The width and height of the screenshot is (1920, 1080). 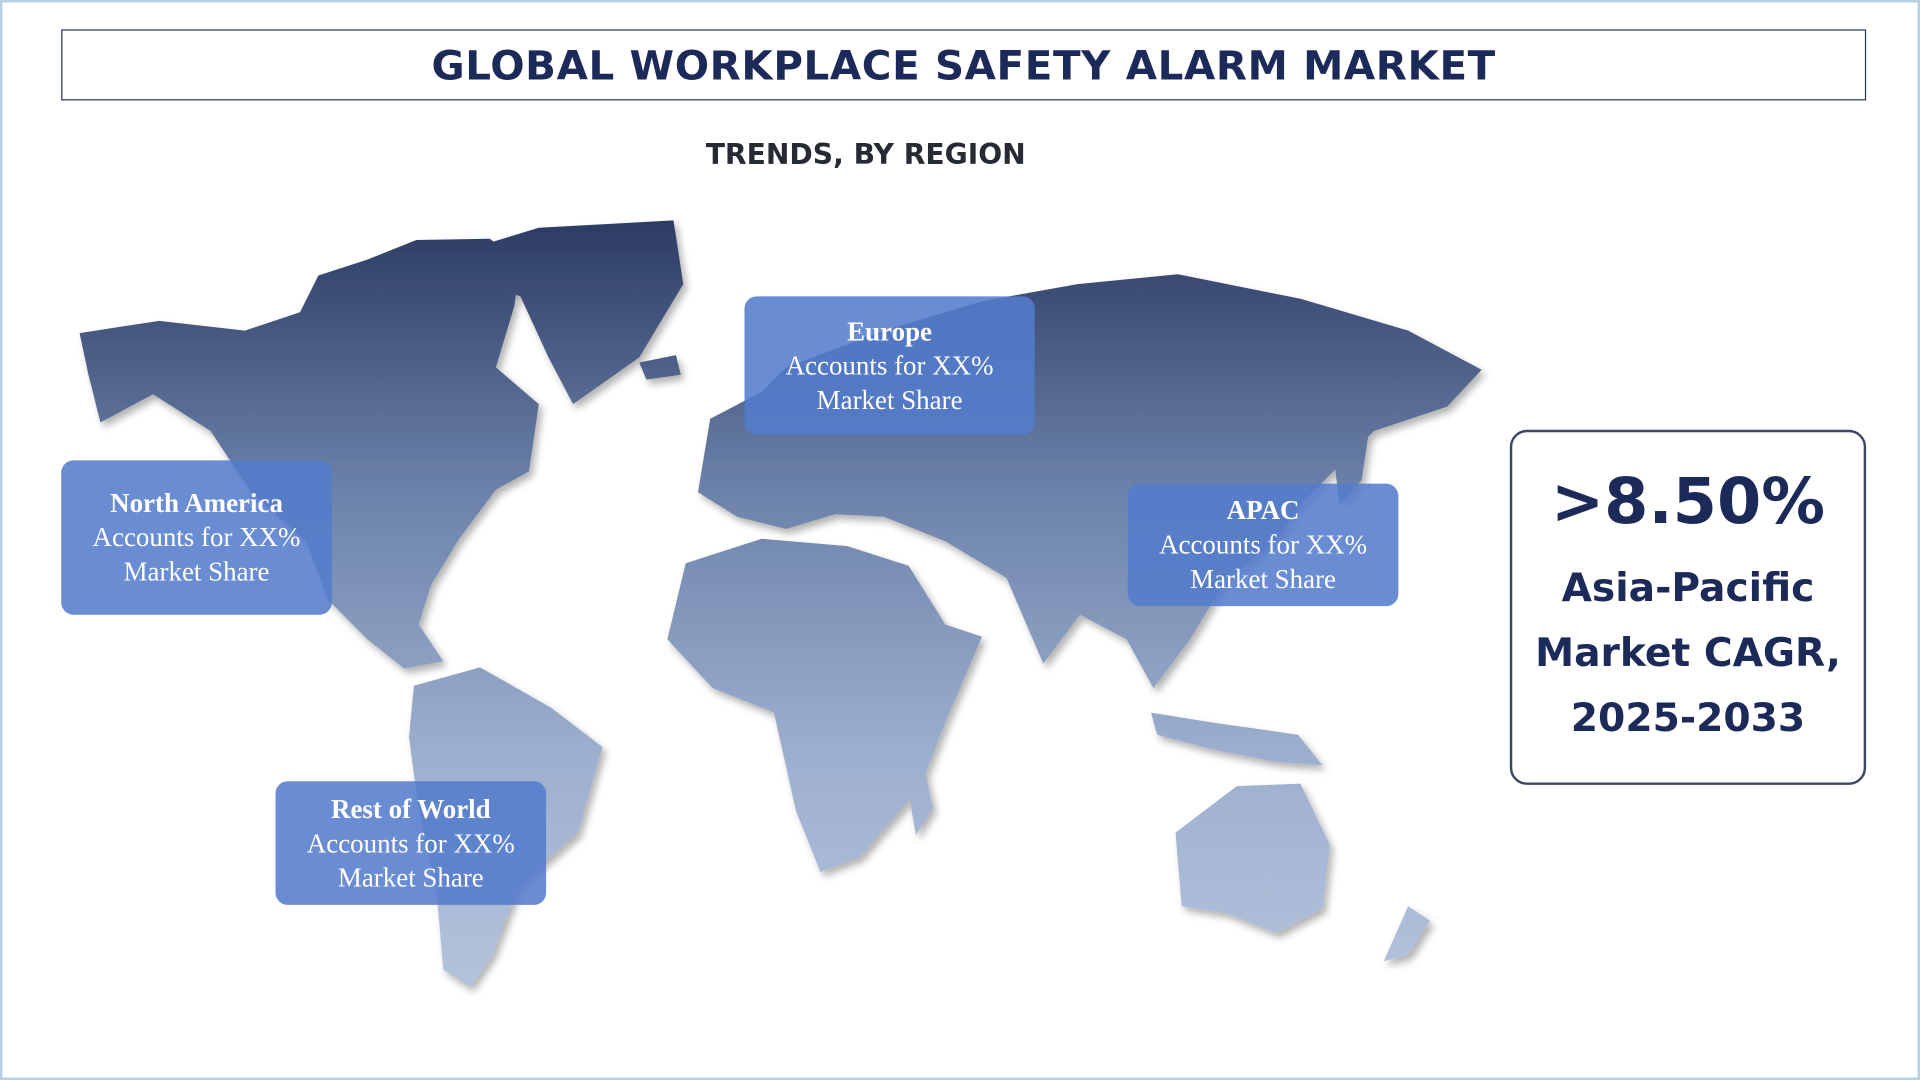 What do you see at coordinates (660, 367) in the screenshot?
I see `iceland-shape` at bounding box center [660, 367].